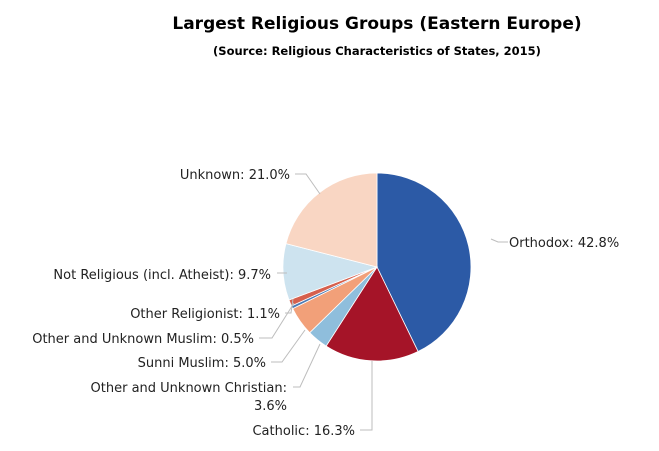  What do you see at coordinates (288, 346) in the screenshot?
I see `leader-line-sunni-muslim` at bounding box center [288, 346].